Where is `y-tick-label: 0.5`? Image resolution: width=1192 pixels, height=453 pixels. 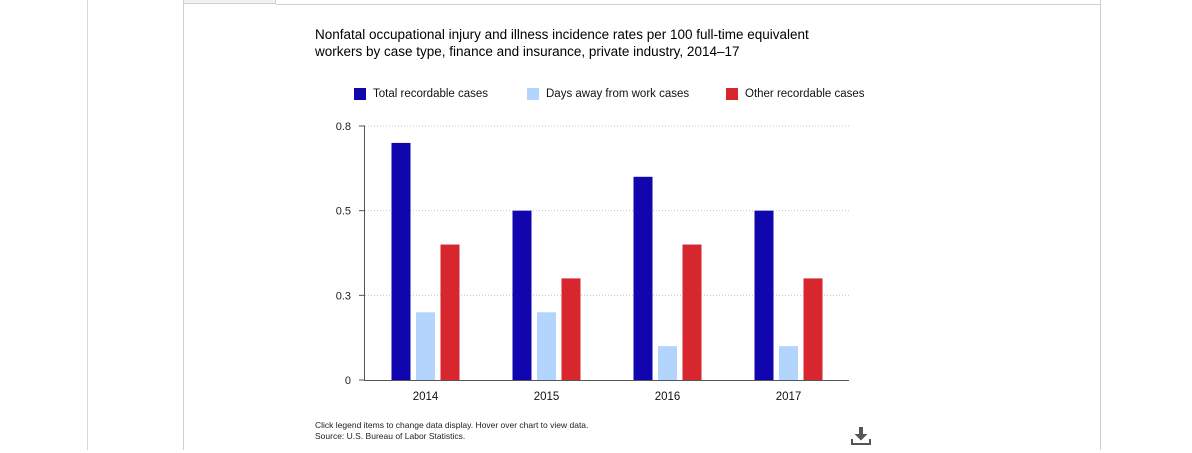
y-tick-label: 0.5 is located at coordinates (343, 212).